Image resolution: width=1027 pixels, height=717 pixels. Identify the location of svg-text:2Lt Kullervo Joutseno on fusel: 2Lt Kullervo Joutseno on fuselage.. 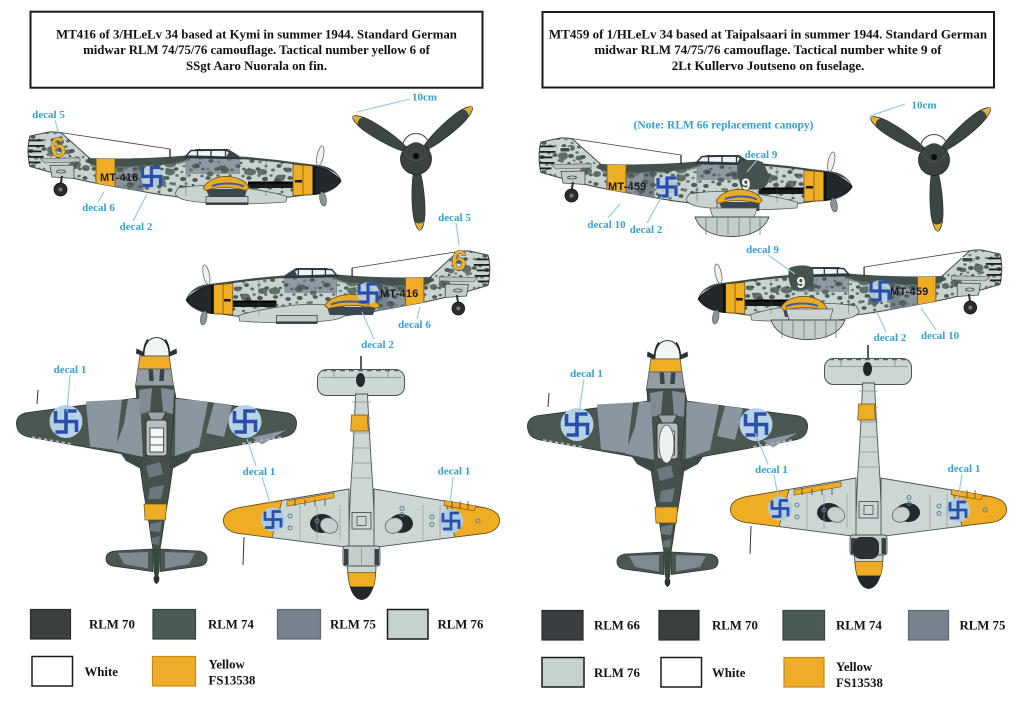
(768, 65).